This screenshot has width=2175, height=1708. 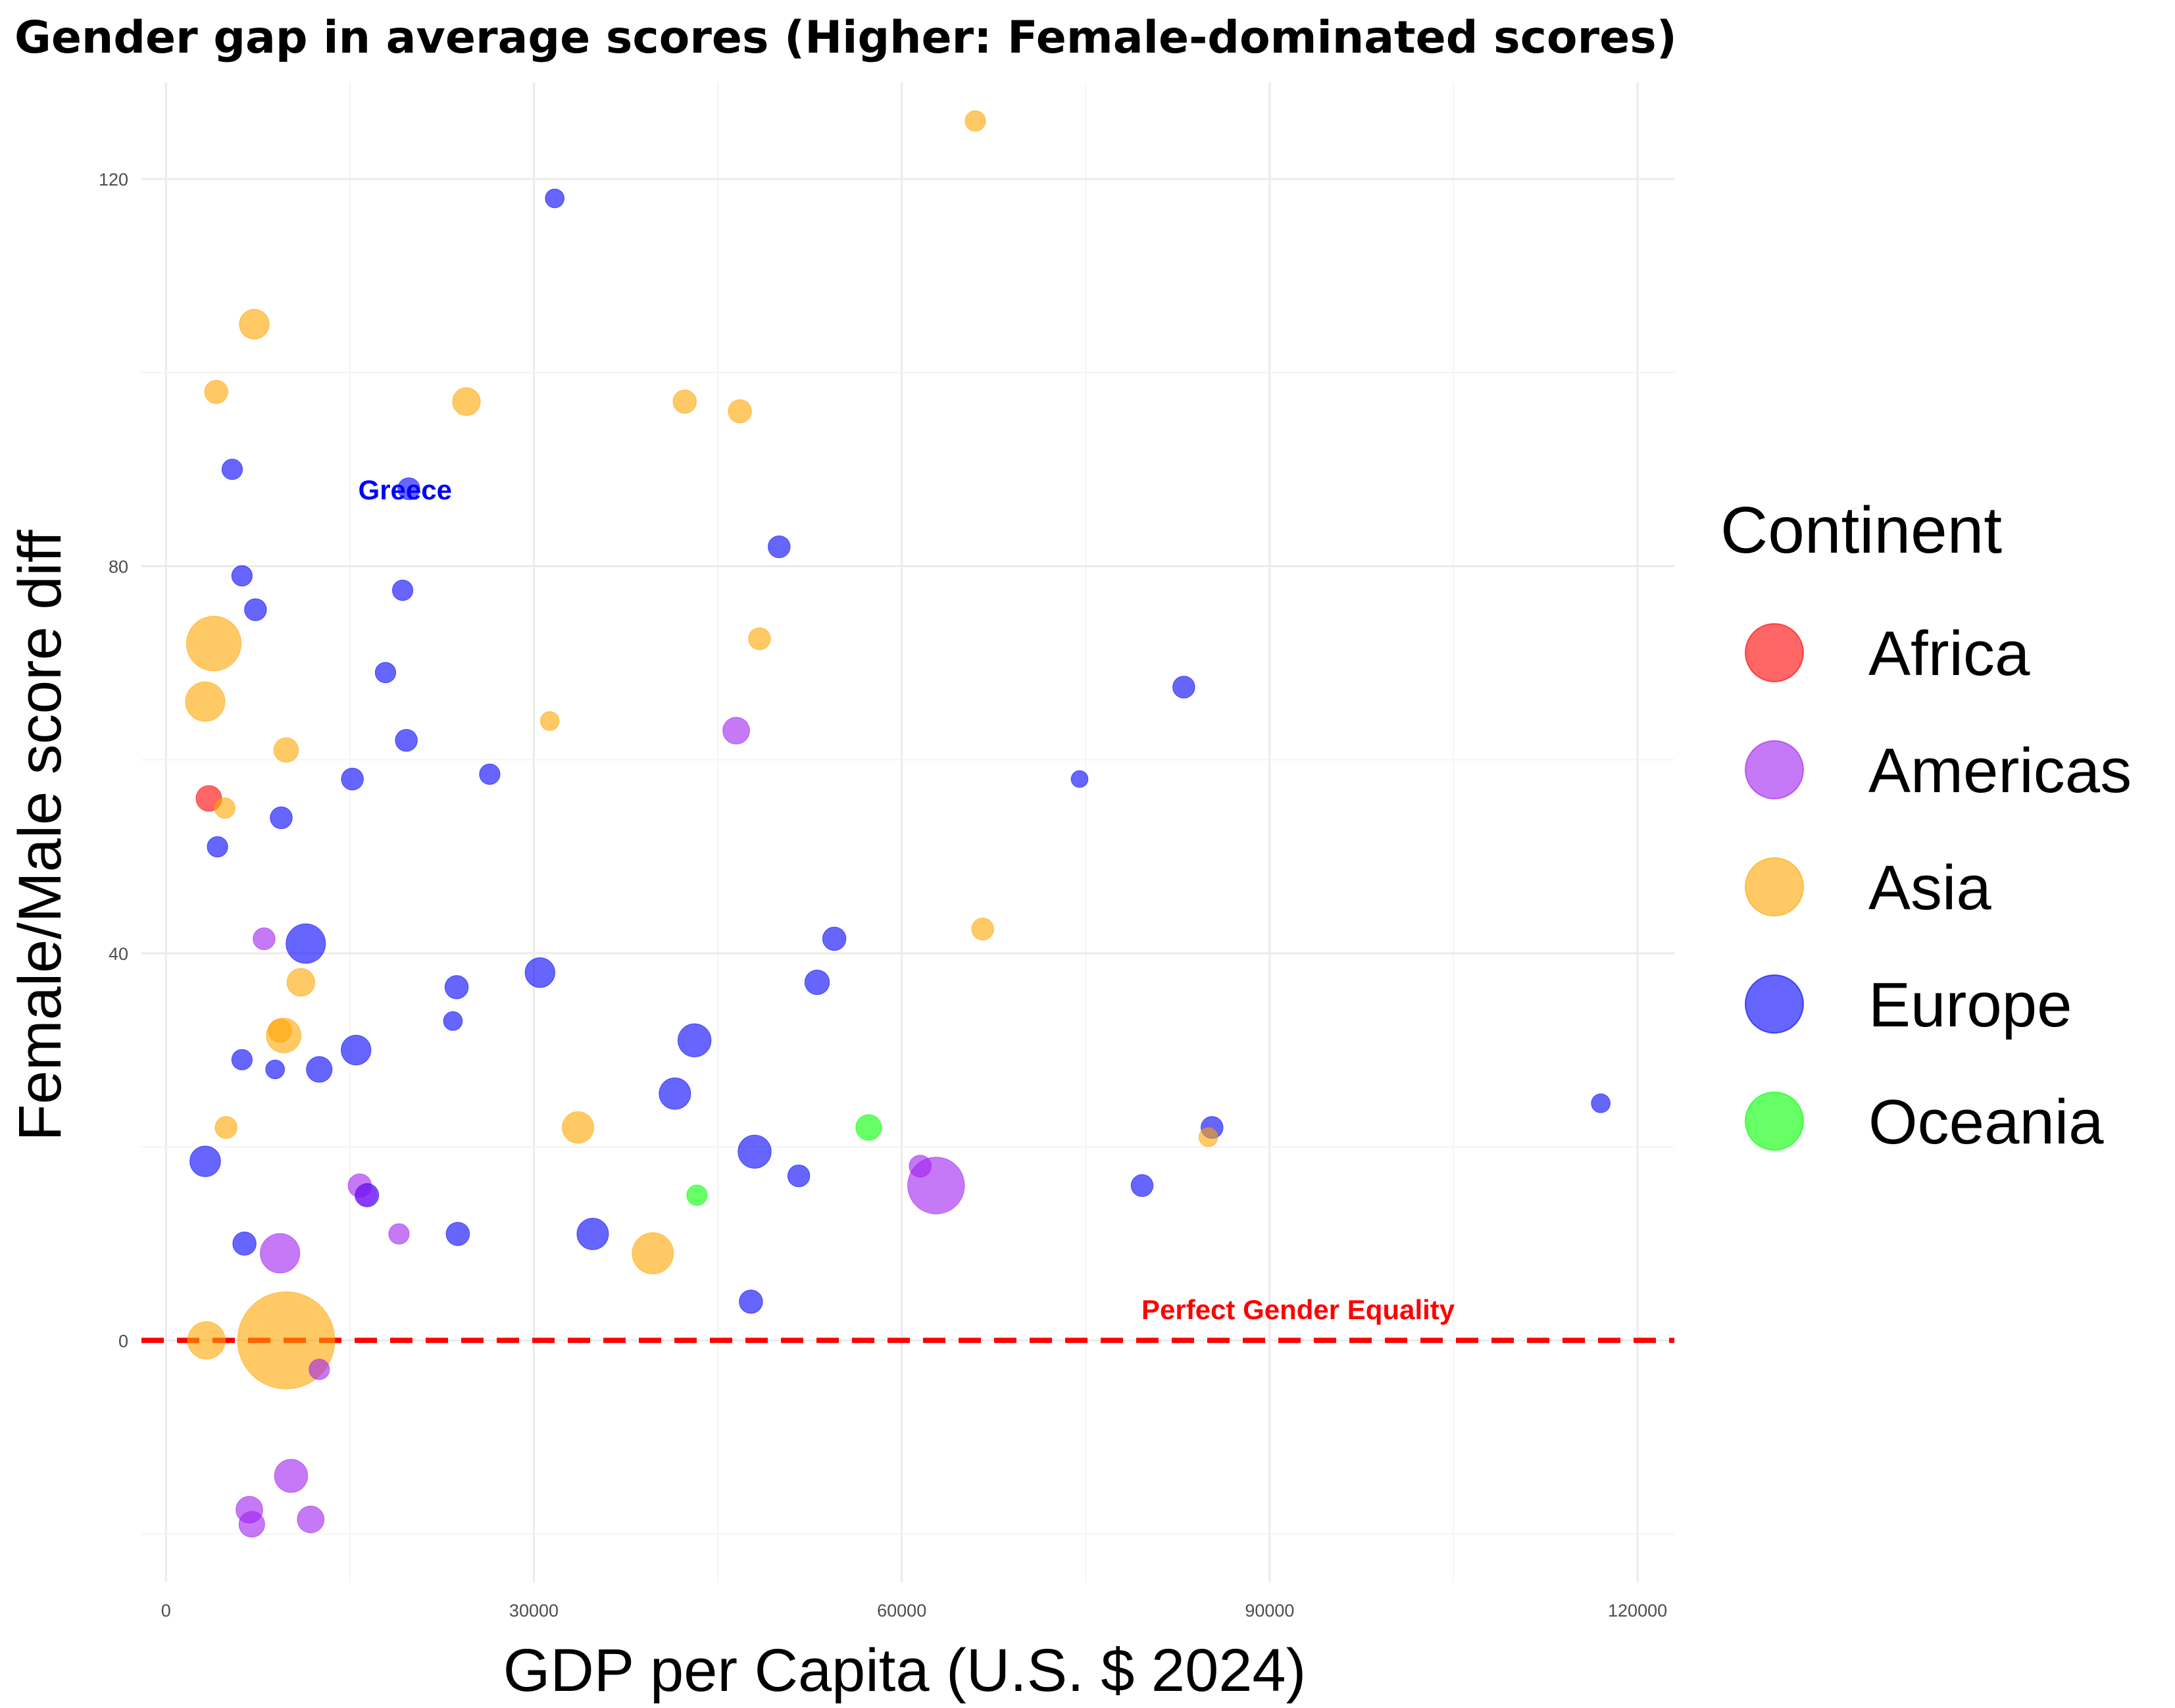 What do you see at coordinates (119, 566) in the screenshot?
I see `y-tick-label: 80` at bounding box center [119, 566].